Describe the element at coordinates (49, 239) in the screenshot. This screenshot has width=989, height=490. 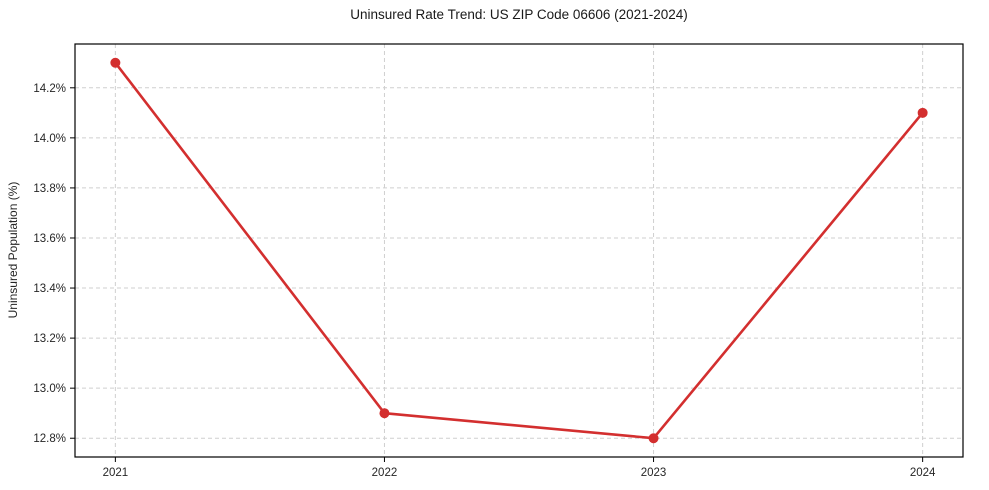
I see `y-tick-label: 13.6%` at that location.